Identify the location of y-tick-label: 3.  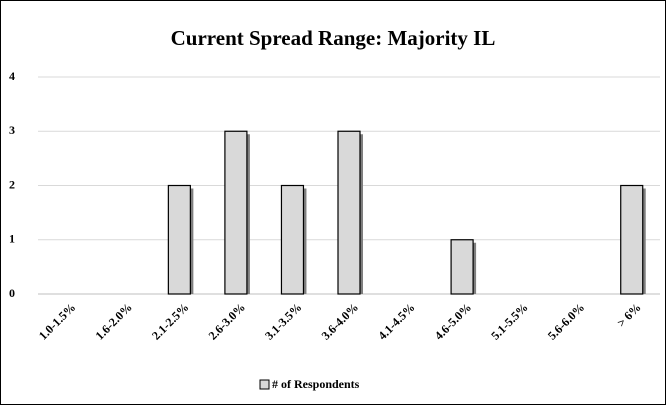
(12, 130).